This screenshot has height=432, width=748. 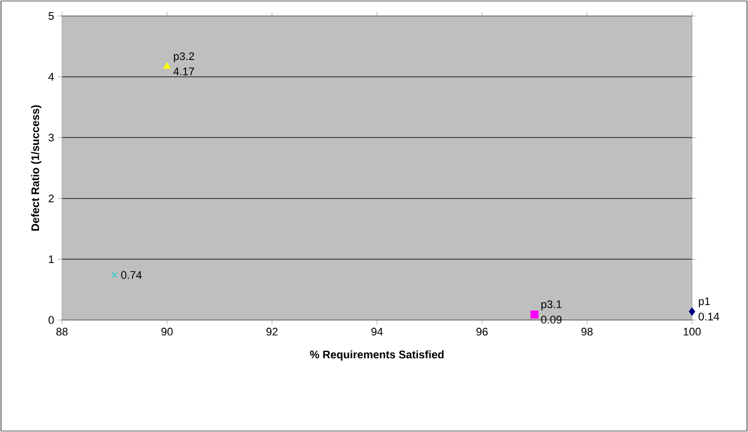 I want to click on data-label: 0.14, so click(x=709, y=316).